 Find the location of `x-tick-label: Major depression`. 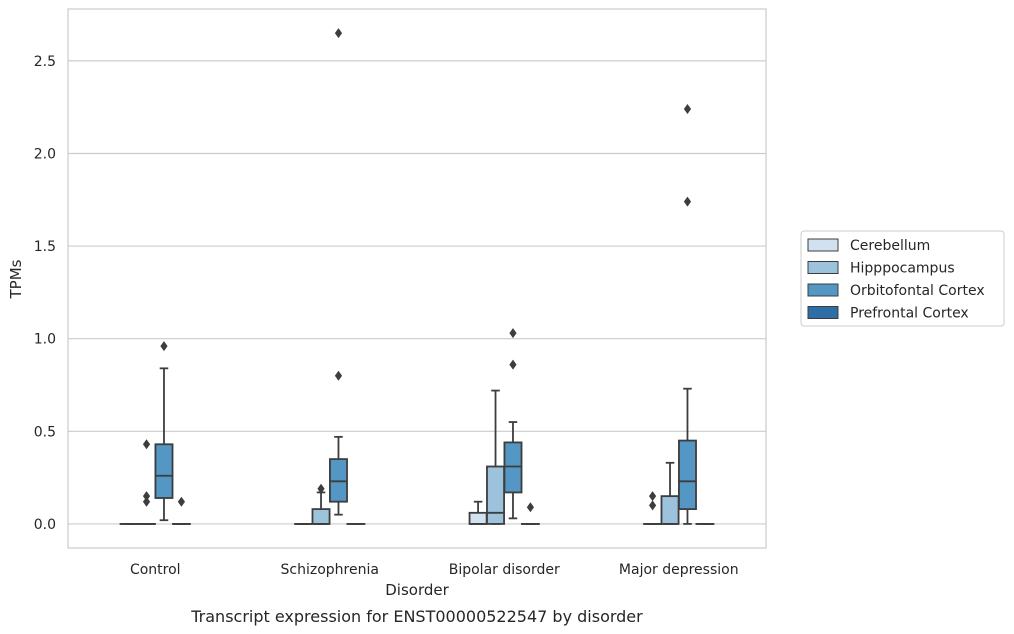

x-tick-label: Major depression is located at coordinates (679, 570).